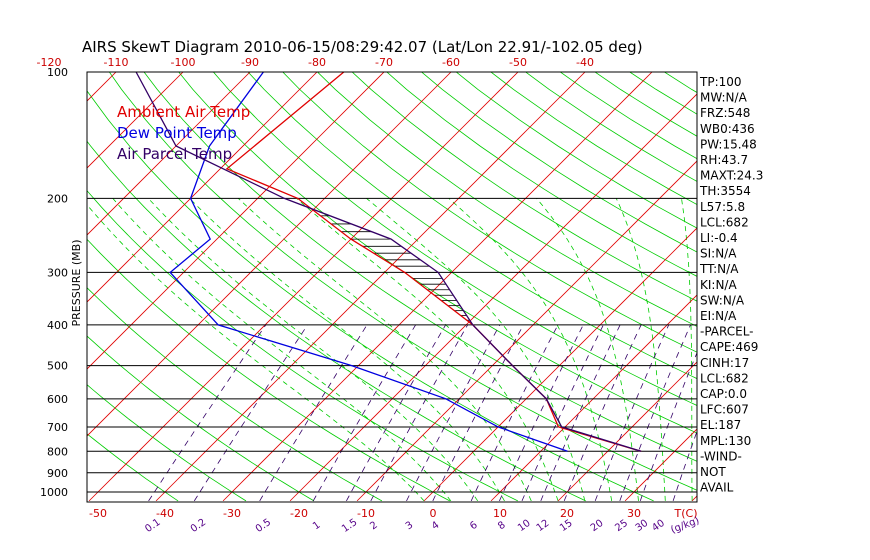 The width and height of the screenshot is (870, 560). Describe the element at coordinates (722, 207) in the screenshot. I see `index-label: L57:5.8` at that location.